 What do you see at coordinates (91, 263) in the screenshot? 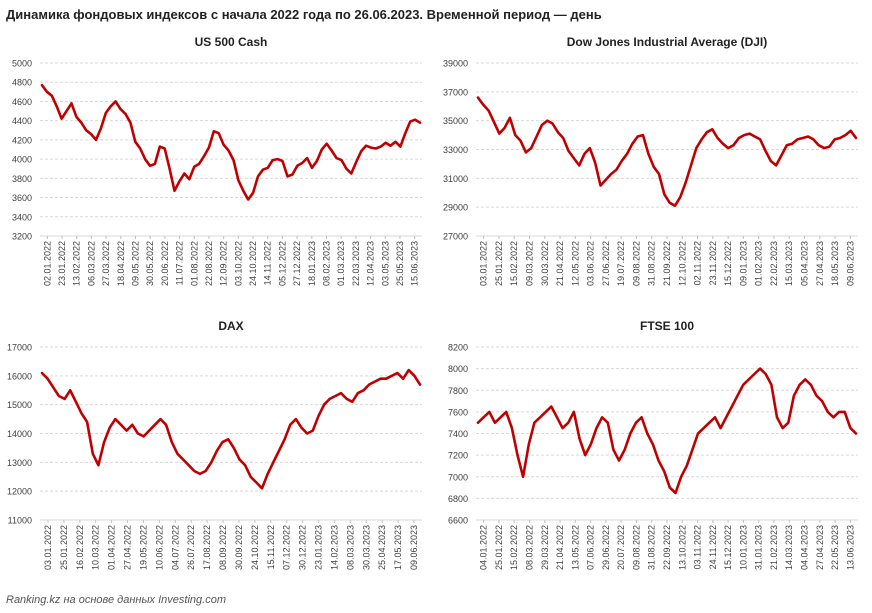
I see `x-tick-label: 06.03.2022` at bounding box center [91, 263].